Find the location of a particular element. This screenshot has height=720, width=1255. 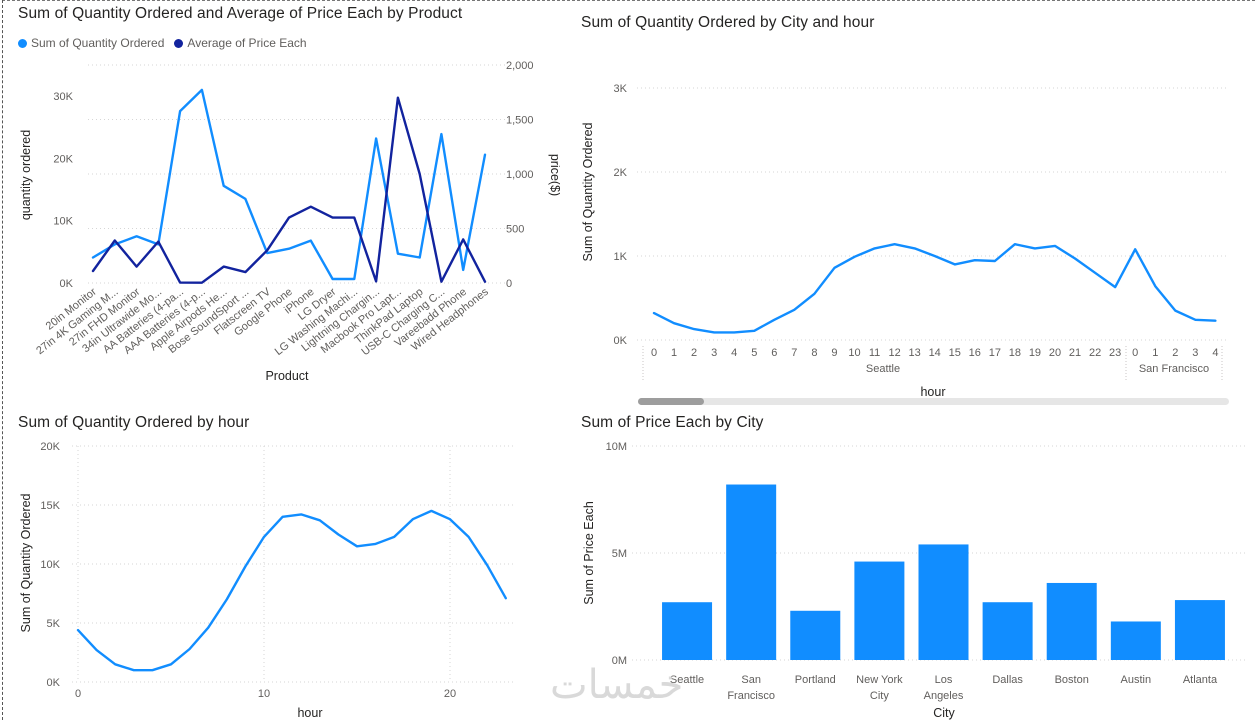

scrollbar-thumb is located at coordinates (671, 401).